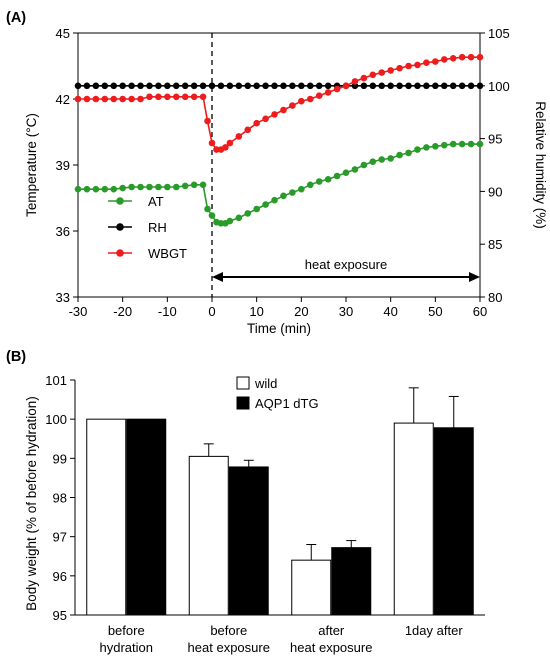  Describe the element at coordinates (16, 18) in the screenshot. I see `panel-a-label: (A)` at that location.